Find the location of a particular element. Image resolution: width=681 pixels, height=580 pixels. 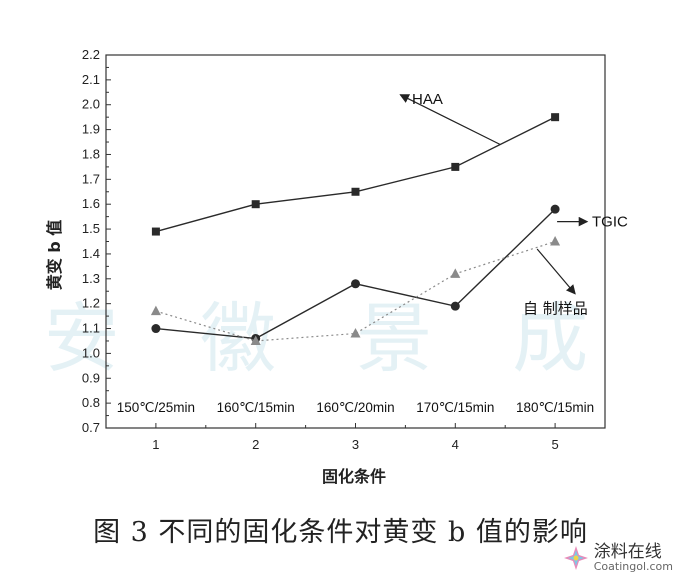

y-tick-label: 1.1 is located at coordinates (91, 328).